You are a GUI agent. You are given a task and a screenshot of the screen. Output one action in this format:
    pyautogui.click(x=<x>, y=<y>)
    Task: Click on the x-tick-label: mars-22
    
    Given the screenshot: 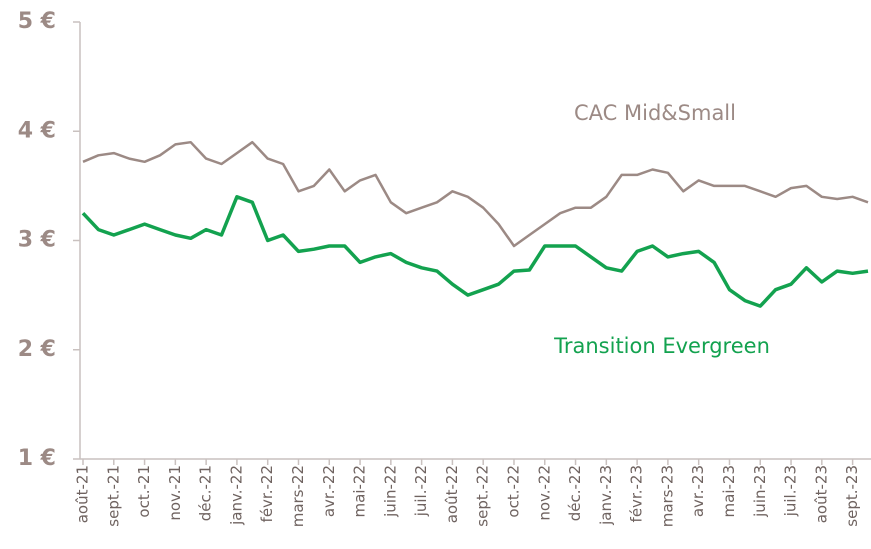 What is the action you would take?
    pyautogui.click(x=298, y=496)
    